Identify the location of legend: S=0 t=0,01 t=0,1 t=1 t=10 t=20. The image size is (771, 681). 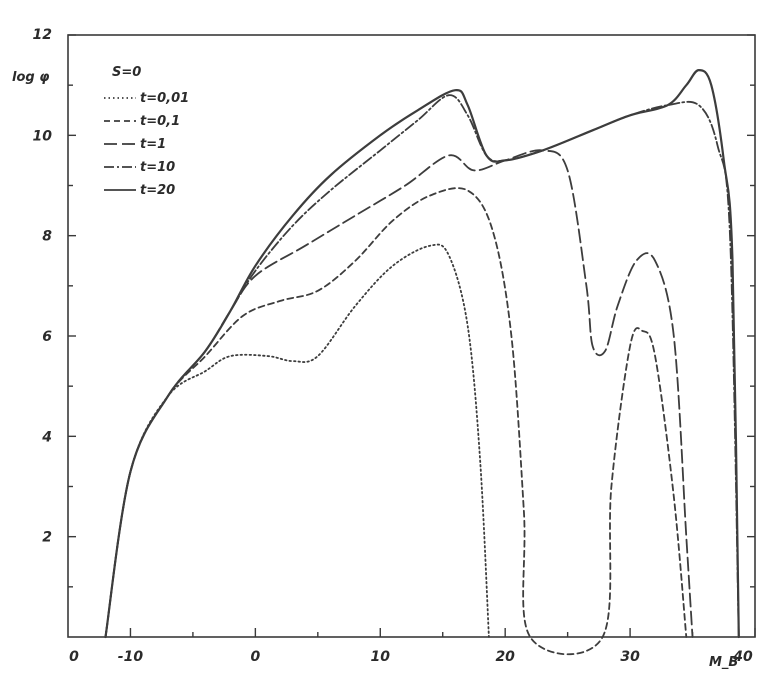
(146, 131).